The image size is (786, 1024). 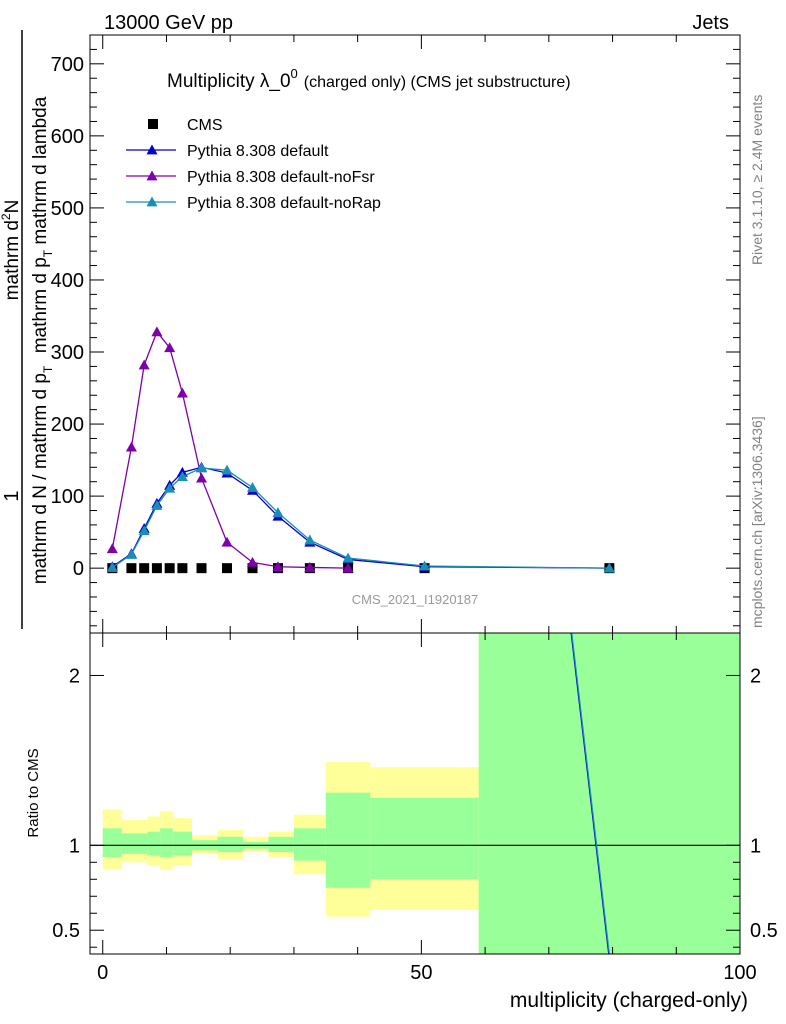 What do you see at coordinates (710, 23) in the screenshot?
I see `header-jets-label: Jets` at bounding box center [710, 23].